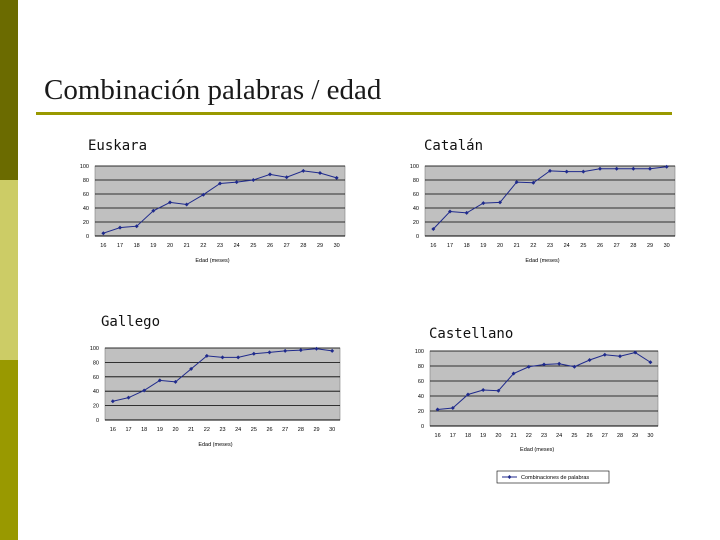  I want to click on accent-bar-bottom, so click(9, 450).